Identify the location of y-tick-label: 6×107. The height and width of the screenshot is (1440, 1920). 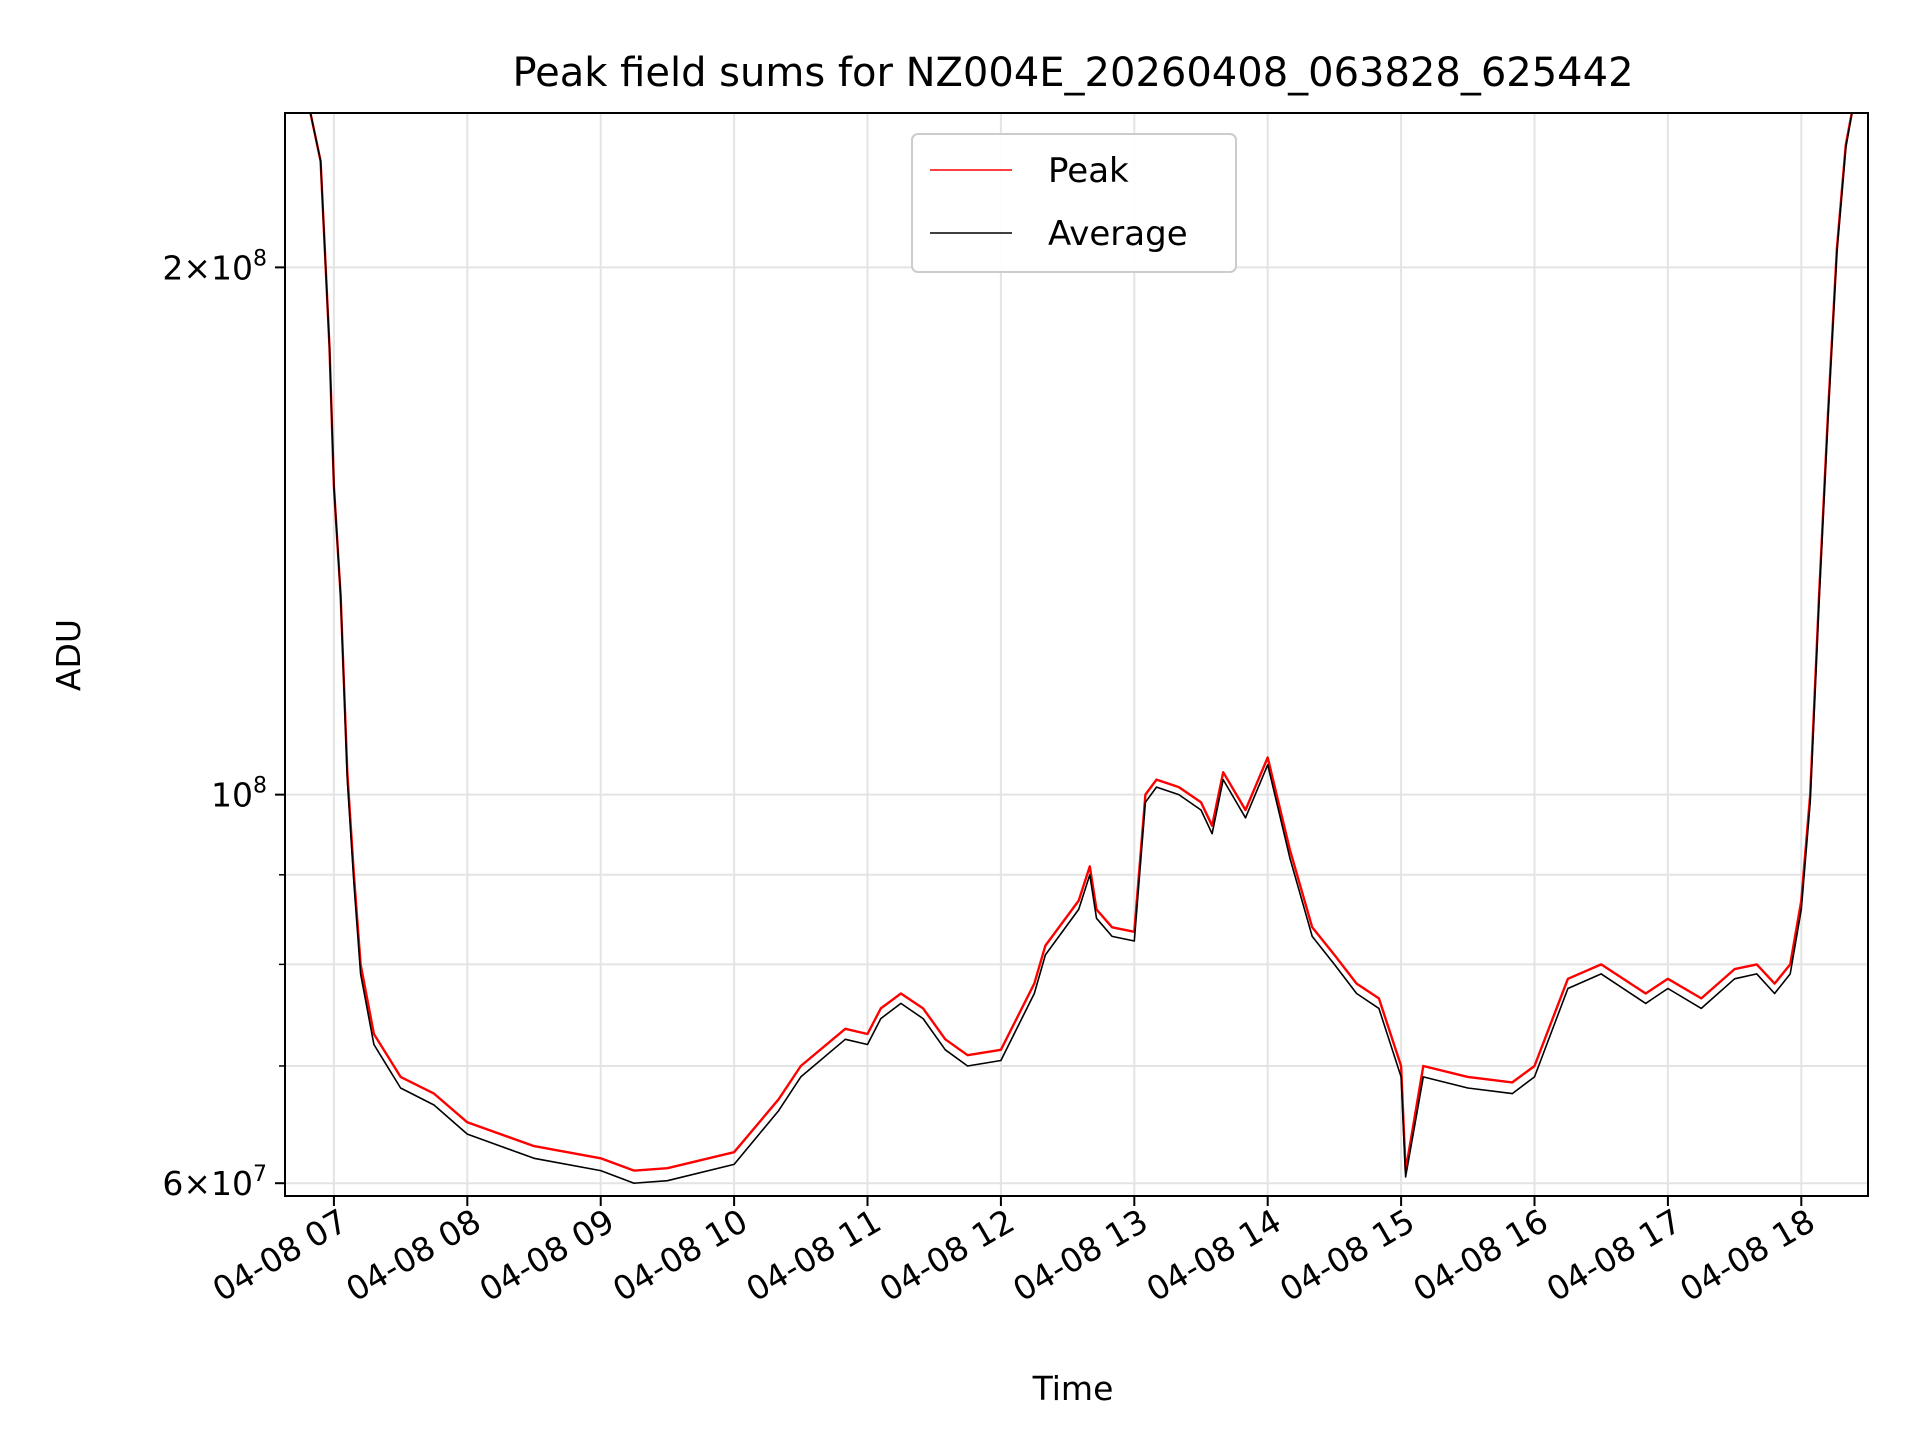
(214, 1182).